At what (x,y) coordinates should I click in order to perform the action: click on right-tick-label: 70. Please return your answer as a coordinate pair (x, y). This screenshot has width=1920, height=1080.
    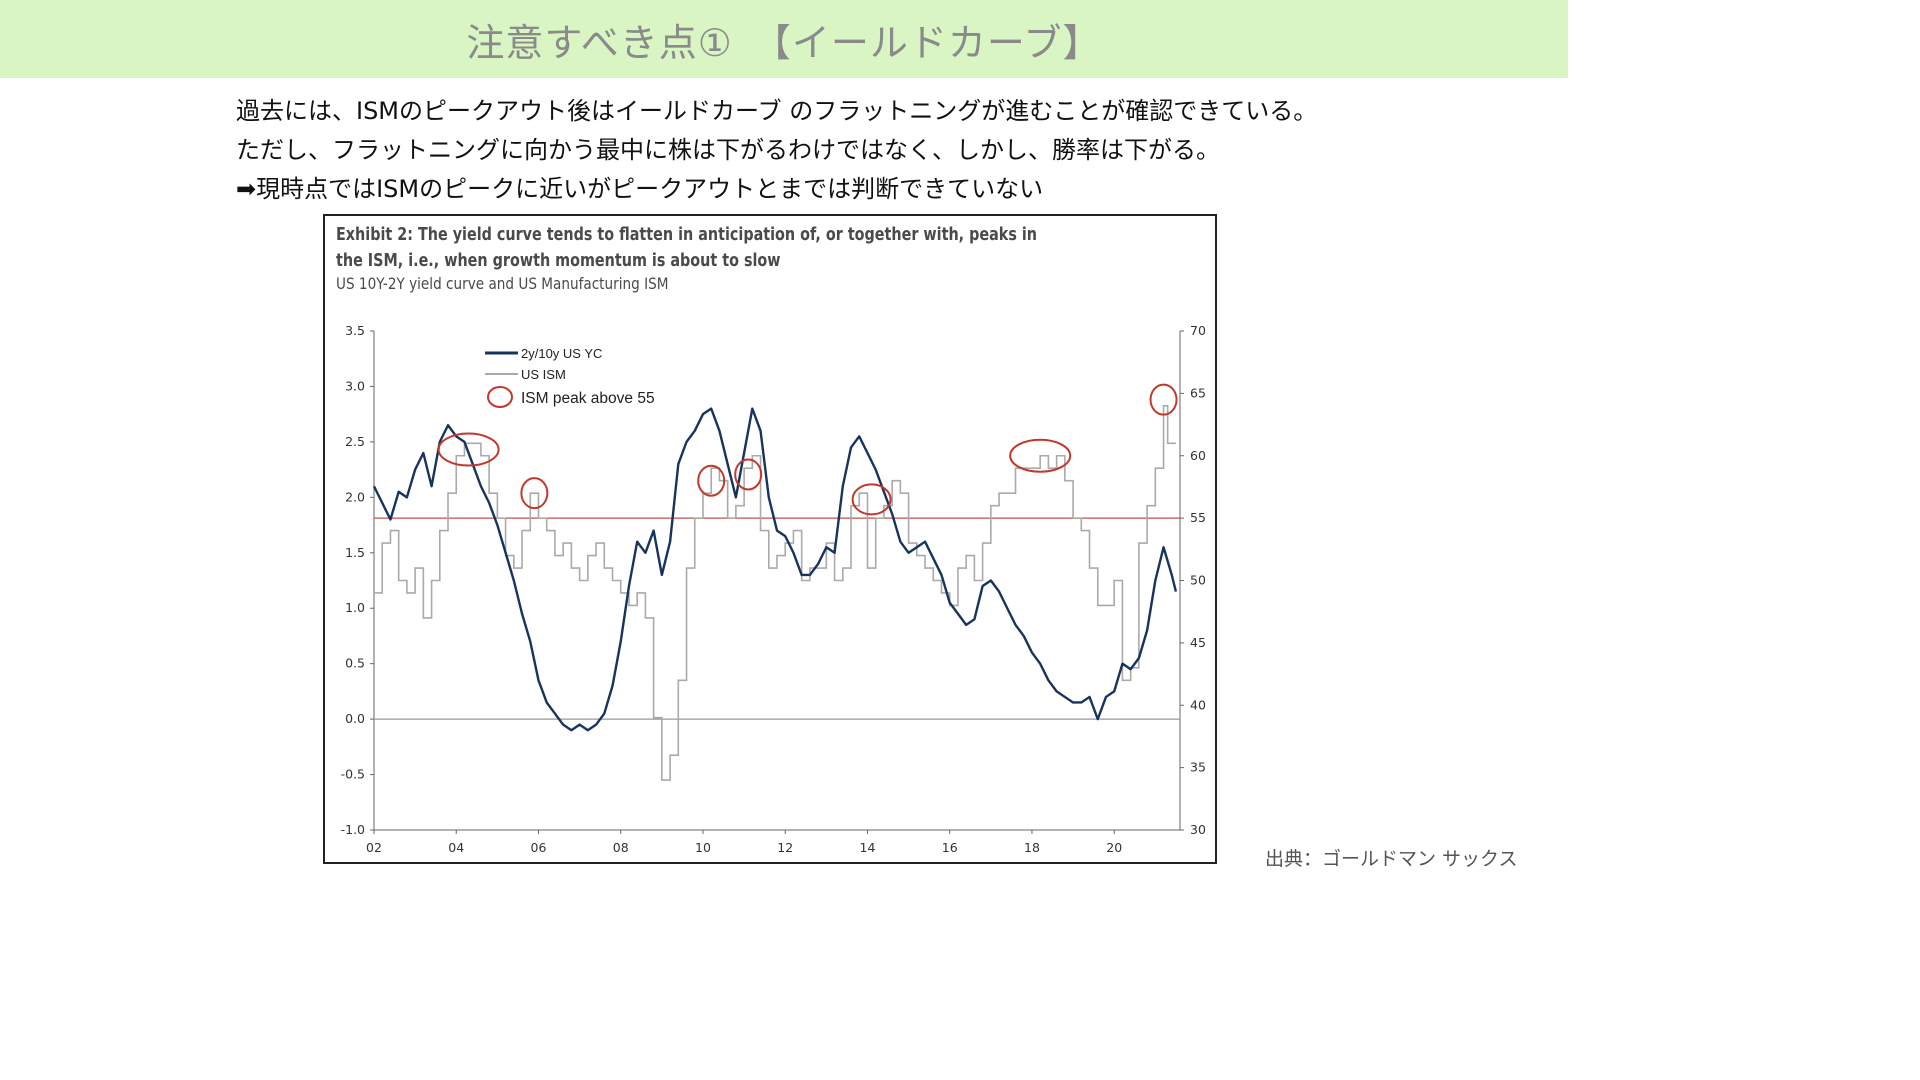
    Looking at the image, I should click on (1198, 330).